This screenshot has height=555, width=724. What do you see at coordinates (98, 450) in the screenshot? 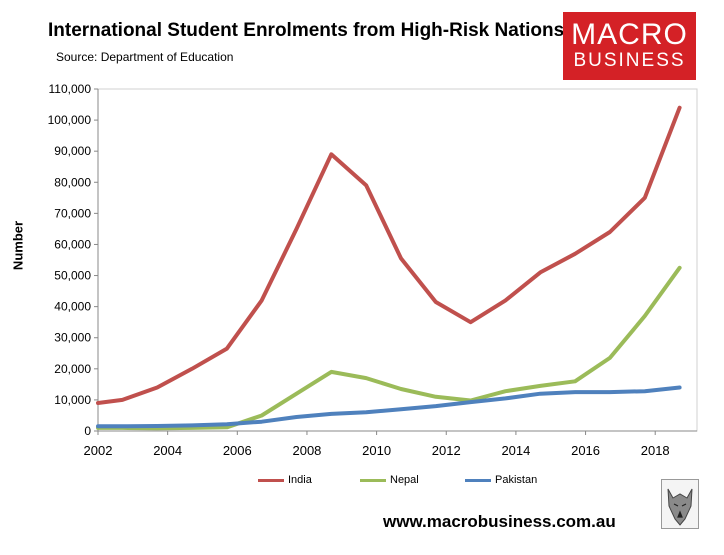
I see `x-tick-label: 2002` at bounding box center [98, 450].